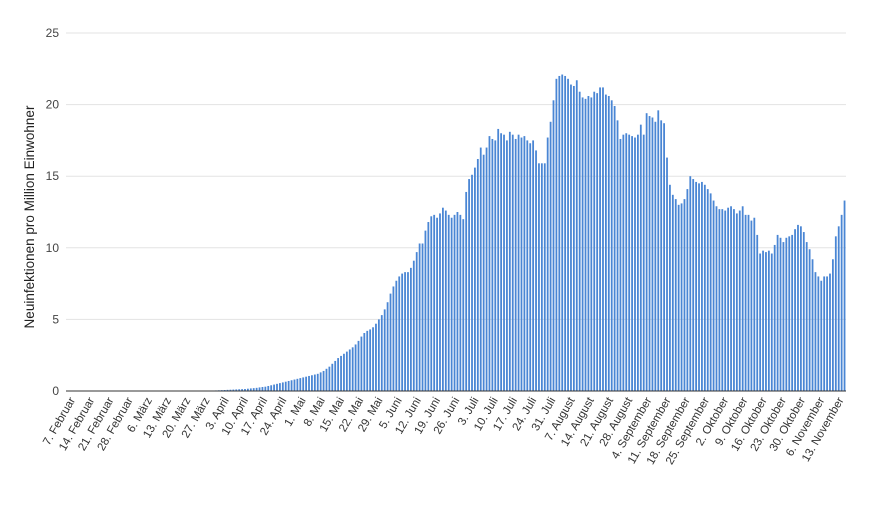  Describe the element at coordinates (53, 176) in the screenshot. I see `y-tick-label: 15` at that location.